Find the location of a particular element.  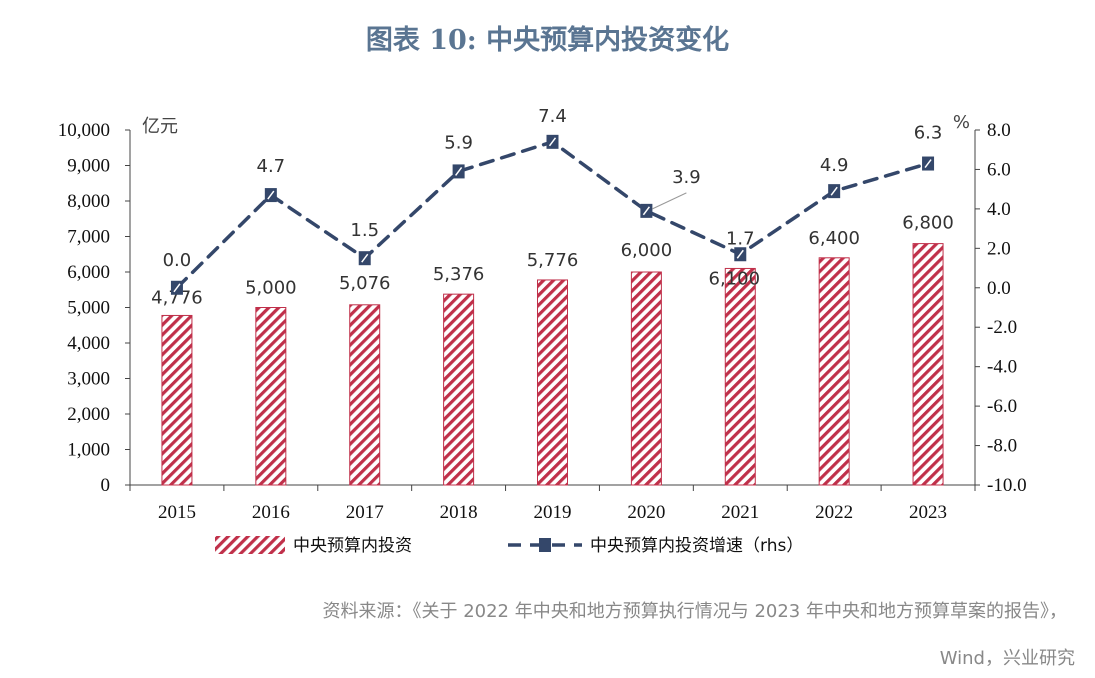

legend-line-marker is located at coordinates (545, 545).